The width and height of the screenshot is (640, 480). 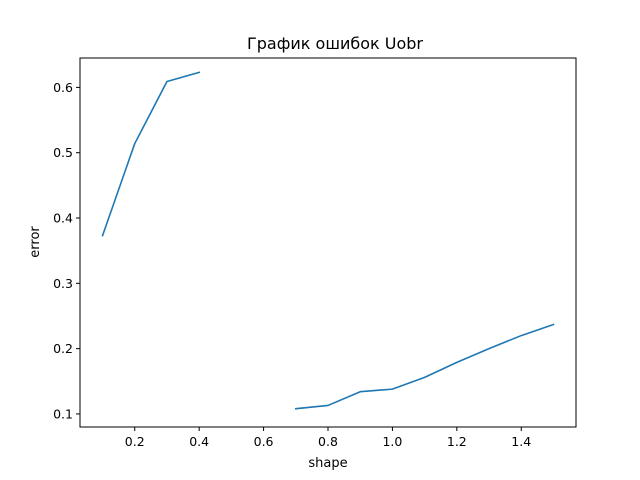 What do you see at coordinates (199, 441) in the screenshot?
I see `x-tick-label: 0.4` at bounding box center [199, 441].